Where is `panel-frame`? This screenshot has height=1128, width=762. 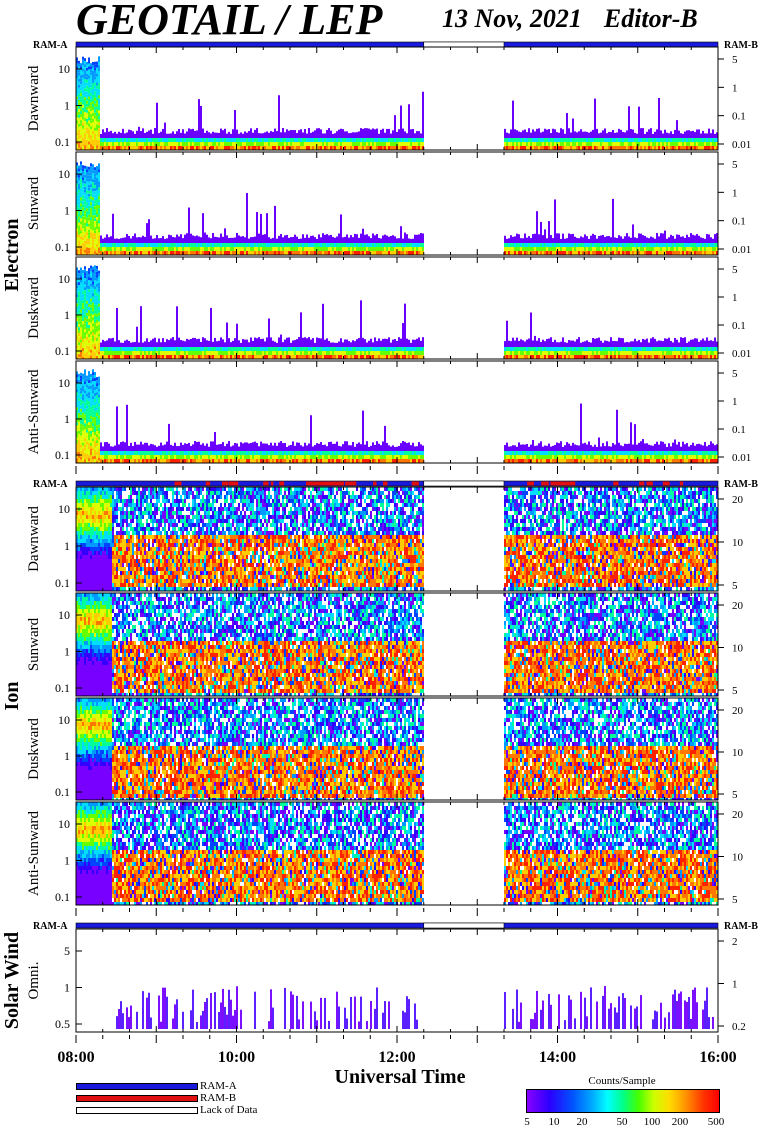 panel-frame is located at coordinates (397, 980).